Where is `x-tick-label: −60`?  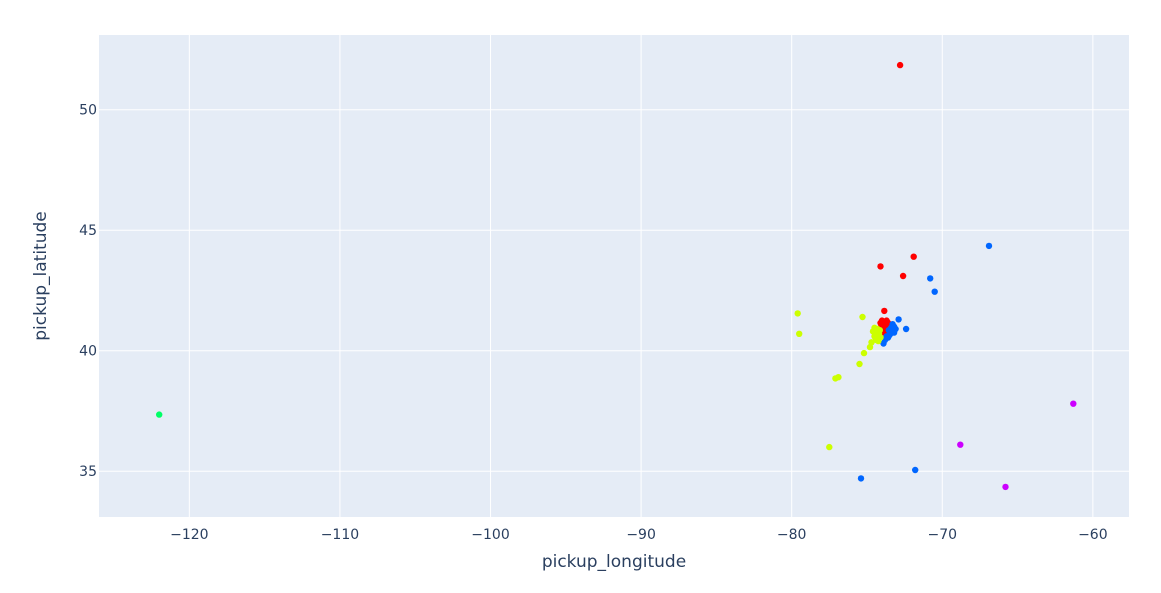
x-tick-label: −60 is located at coordinates (1093, 535).